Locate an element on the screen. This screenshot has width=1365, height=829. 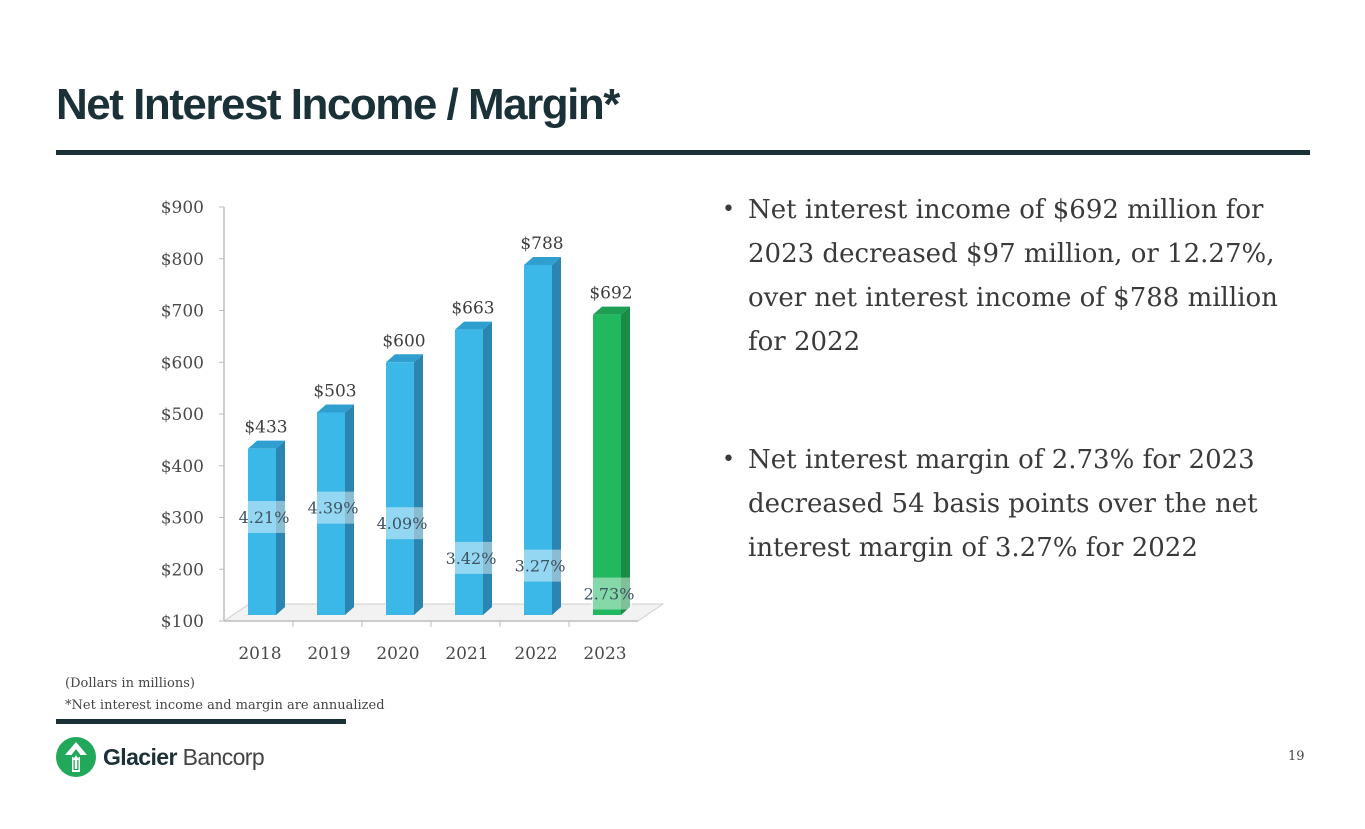
page-number: 19 is located at coordinates (1296, 756).